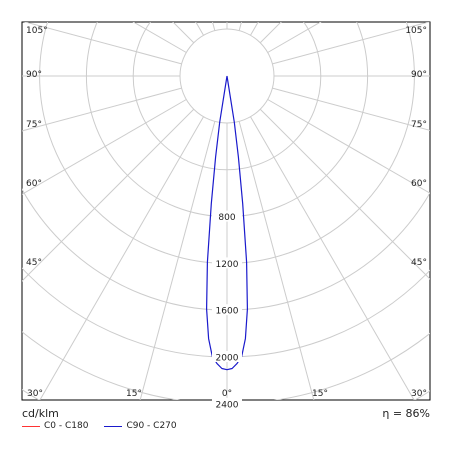 The image size is (452, 452). I want to click on radial-tick-label: 800, so click(226, 218).